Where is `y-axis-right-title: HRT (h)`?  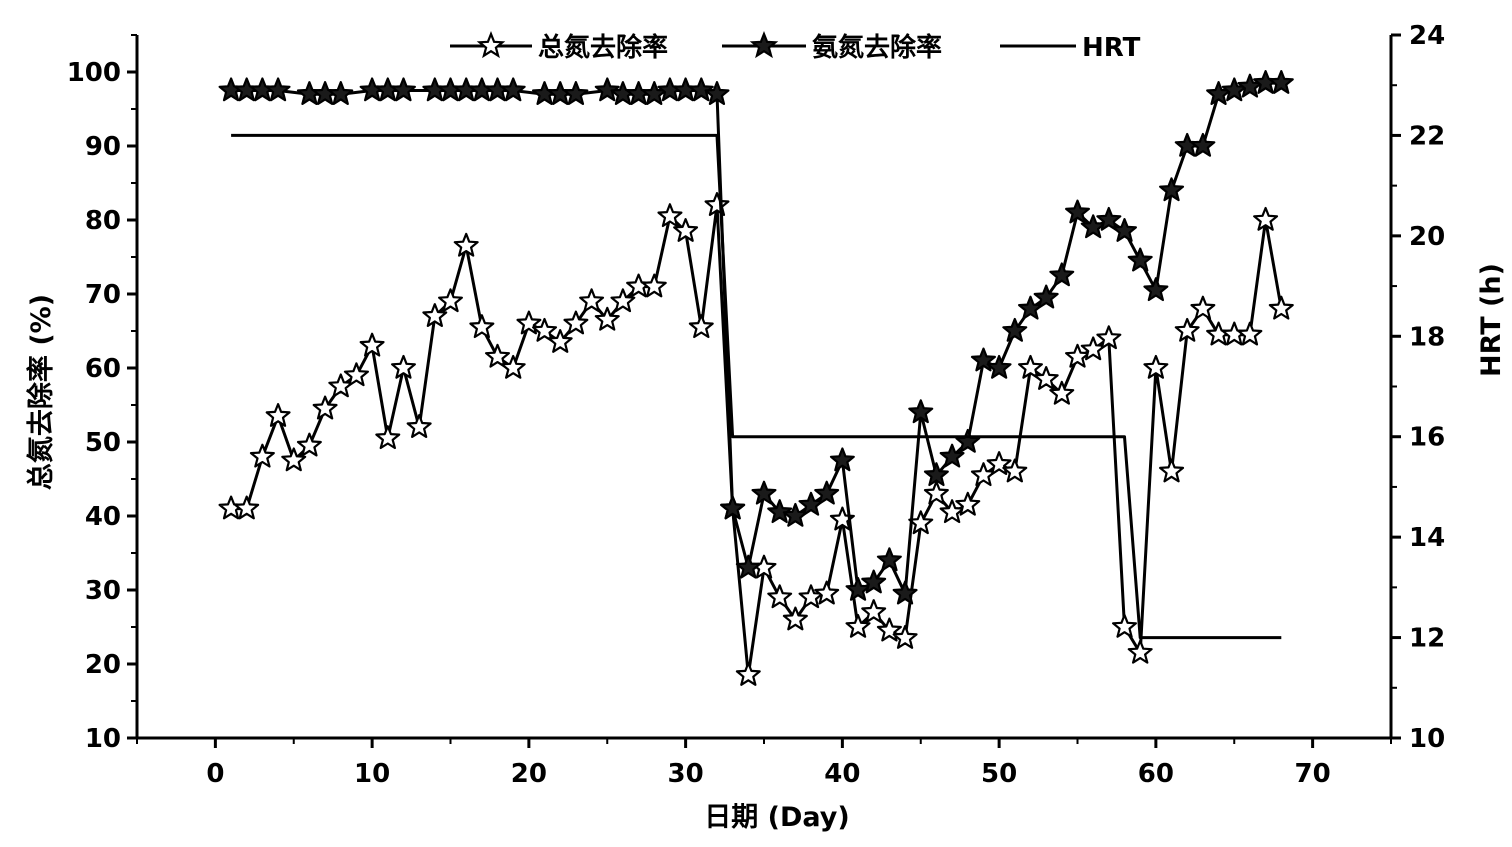 y-axis-right-title: HRT (h) is located at coordinates (1491, 320).